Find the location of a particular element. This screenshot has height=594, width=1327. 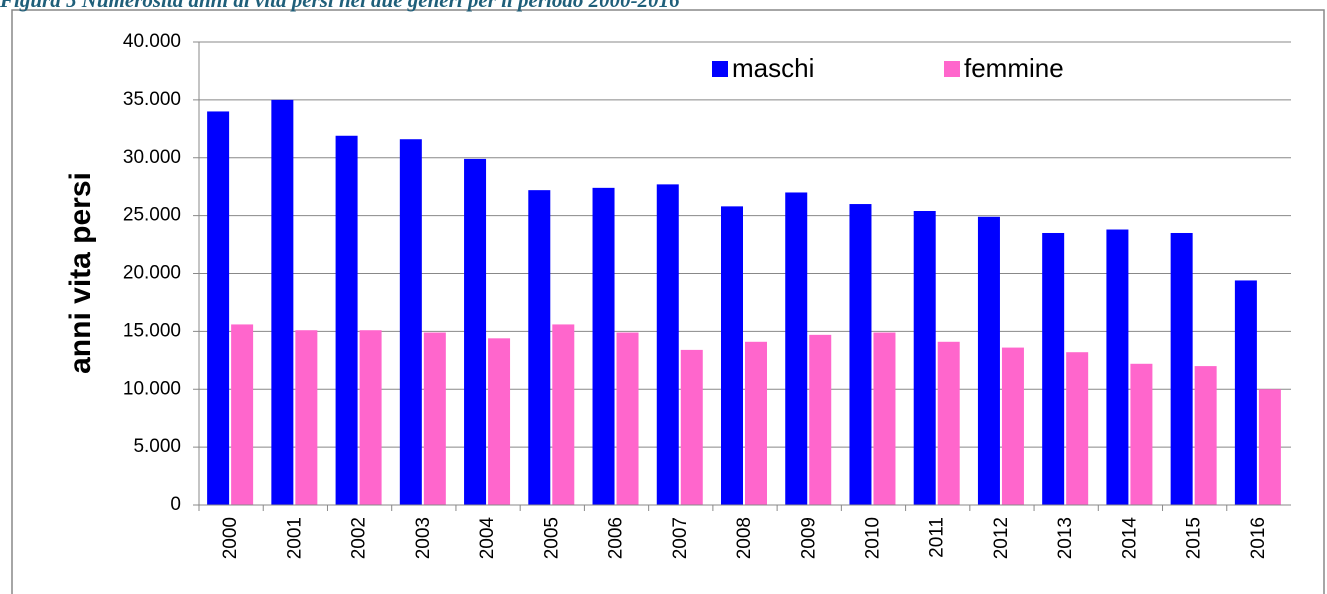

x-tick-label: 2007 is located at coordinates (680, 538).